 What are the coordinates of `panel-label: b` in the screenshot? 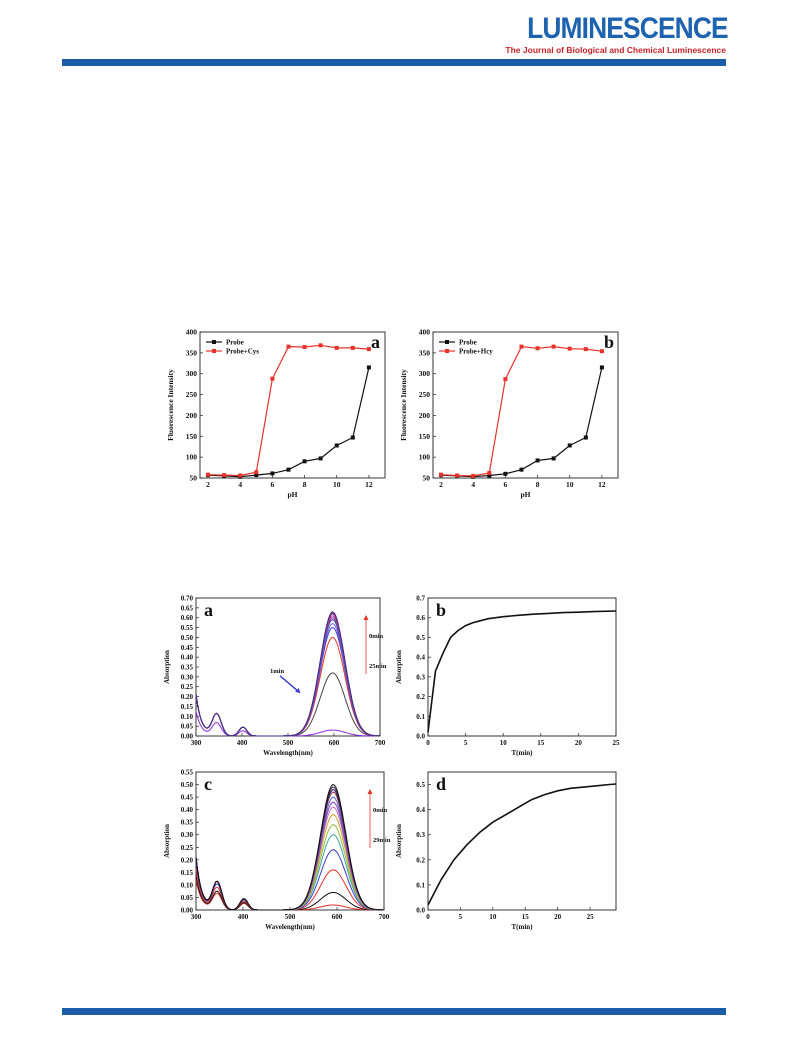 It's located at (441, 610).